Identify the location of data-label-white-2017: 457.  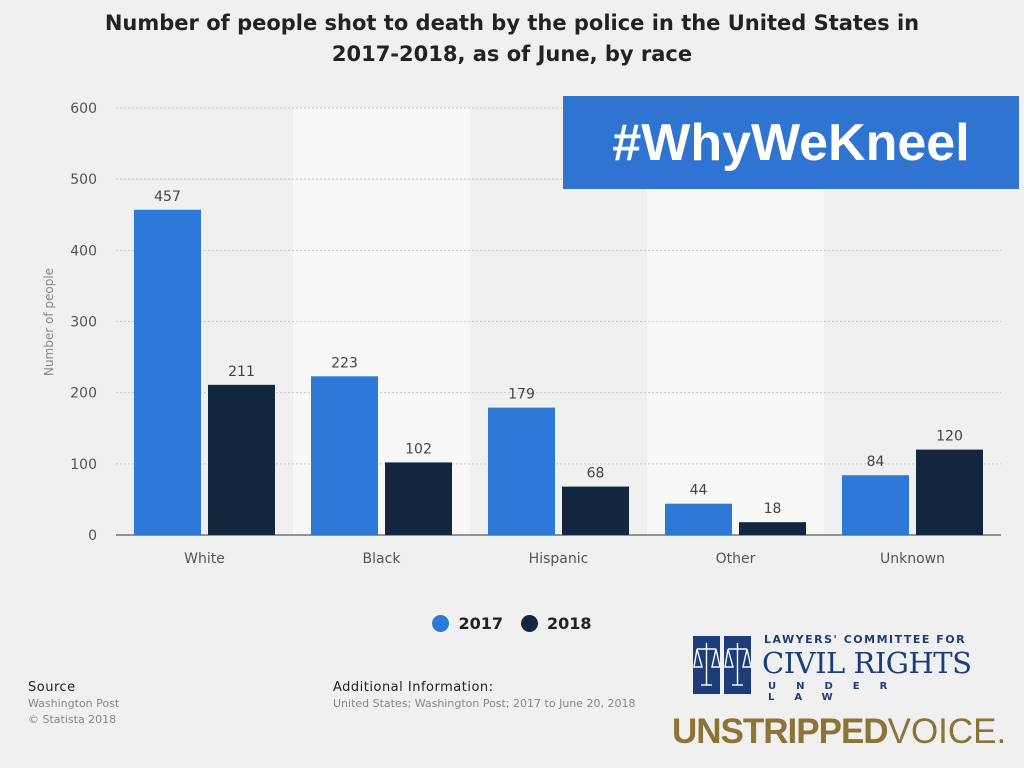
(167, 197).